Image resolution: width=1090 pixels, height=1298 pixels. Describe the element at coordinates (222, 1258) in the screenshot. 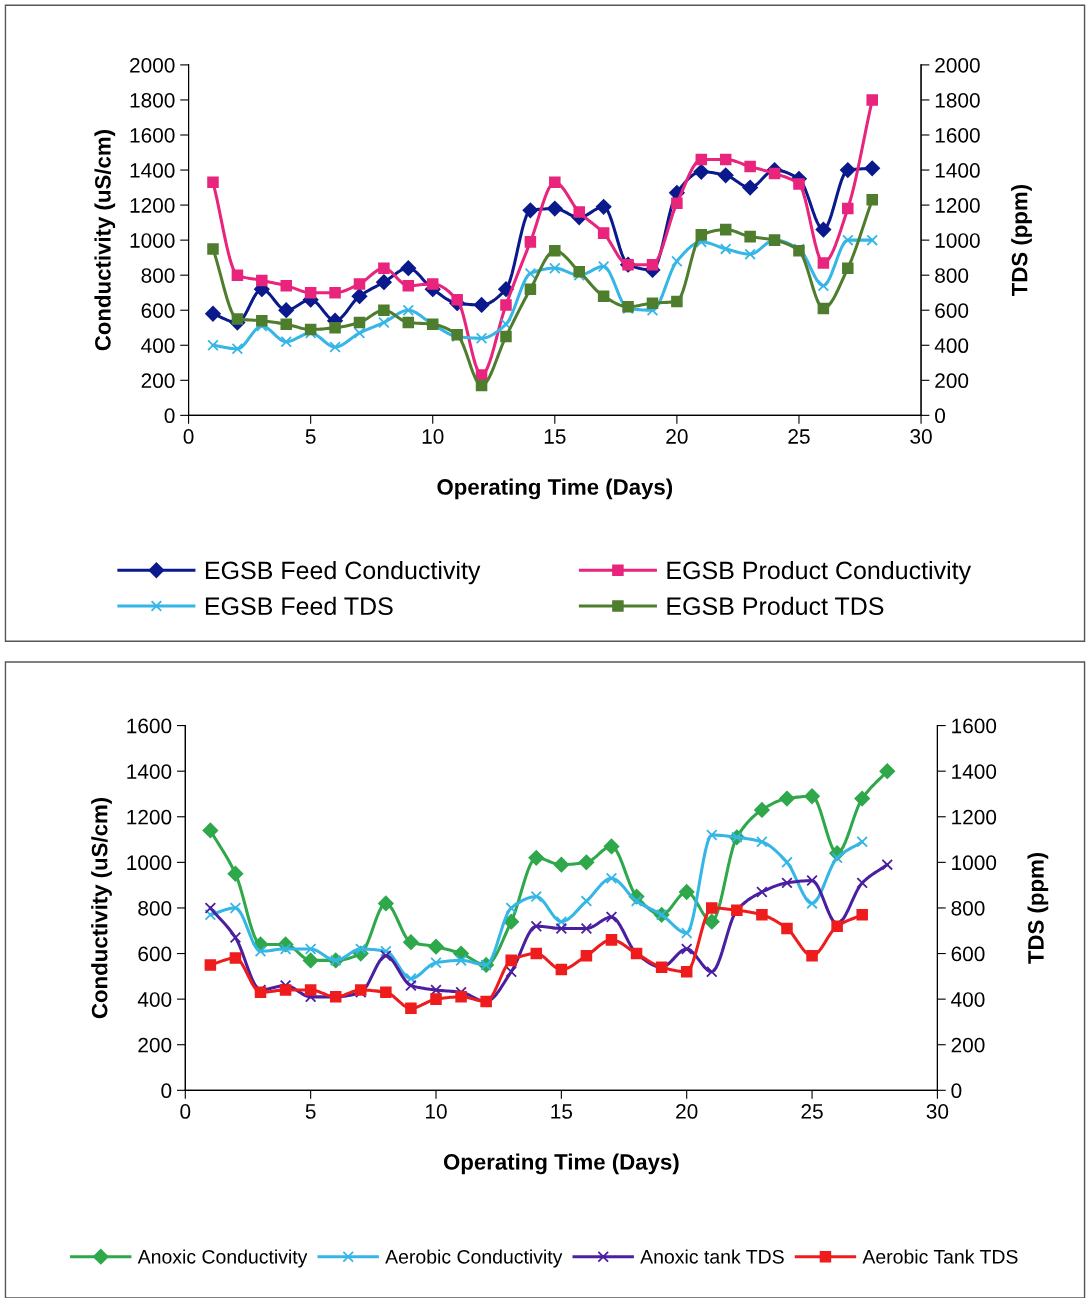

I see `legend-label: Anoxic Conductivity` at that location.